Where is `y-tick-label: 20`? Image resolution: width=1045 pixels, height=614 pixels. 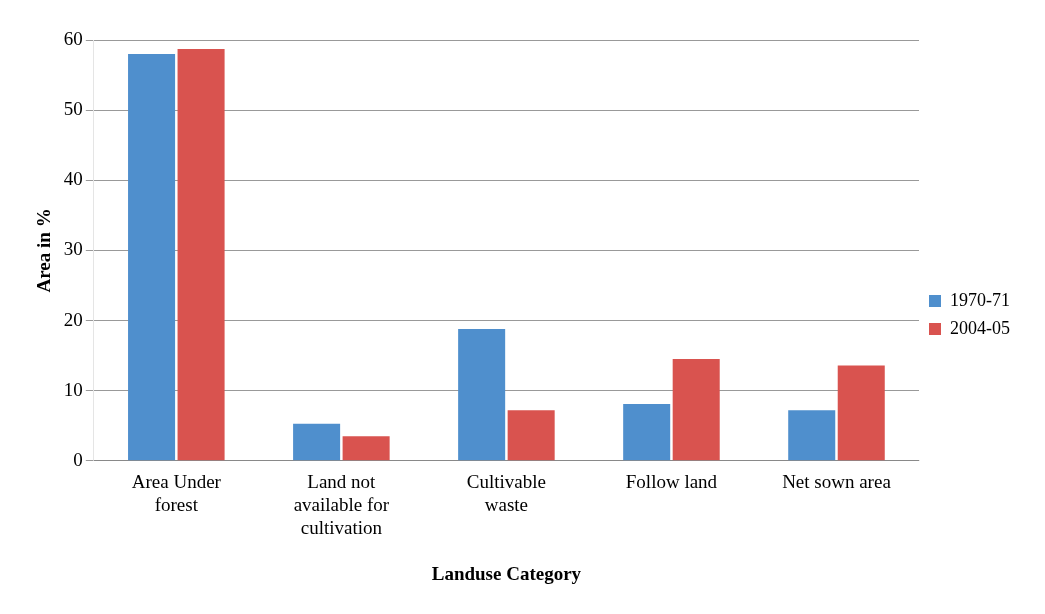 y-tick-label: 20 is located at coordinates (73, 319).